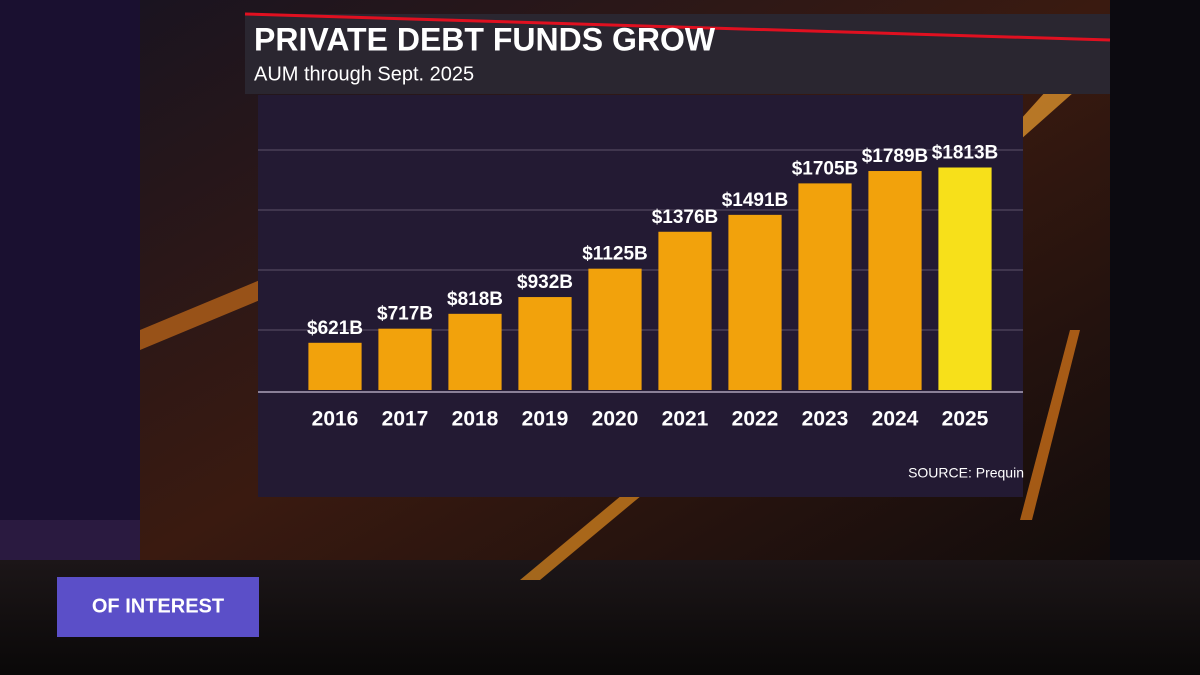 This screenshot has width=1200, height=675. I want to click on value-label: $1491B, so click(755, 200).